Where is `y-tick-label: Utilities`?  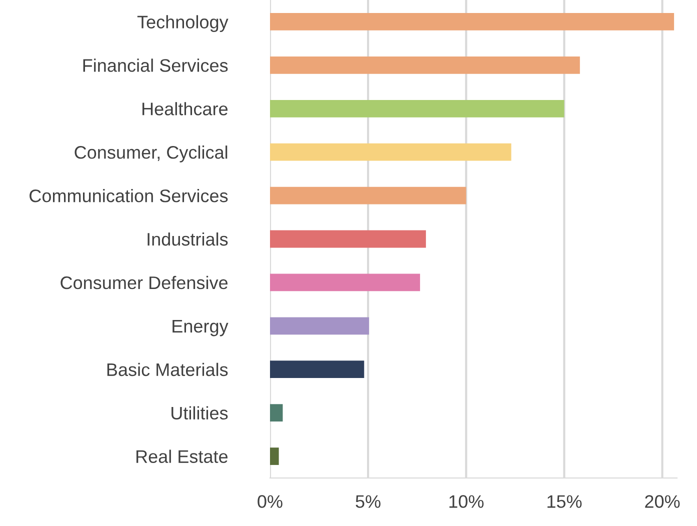
y-tick-label: Utilities is located at coordinates (200, 413).